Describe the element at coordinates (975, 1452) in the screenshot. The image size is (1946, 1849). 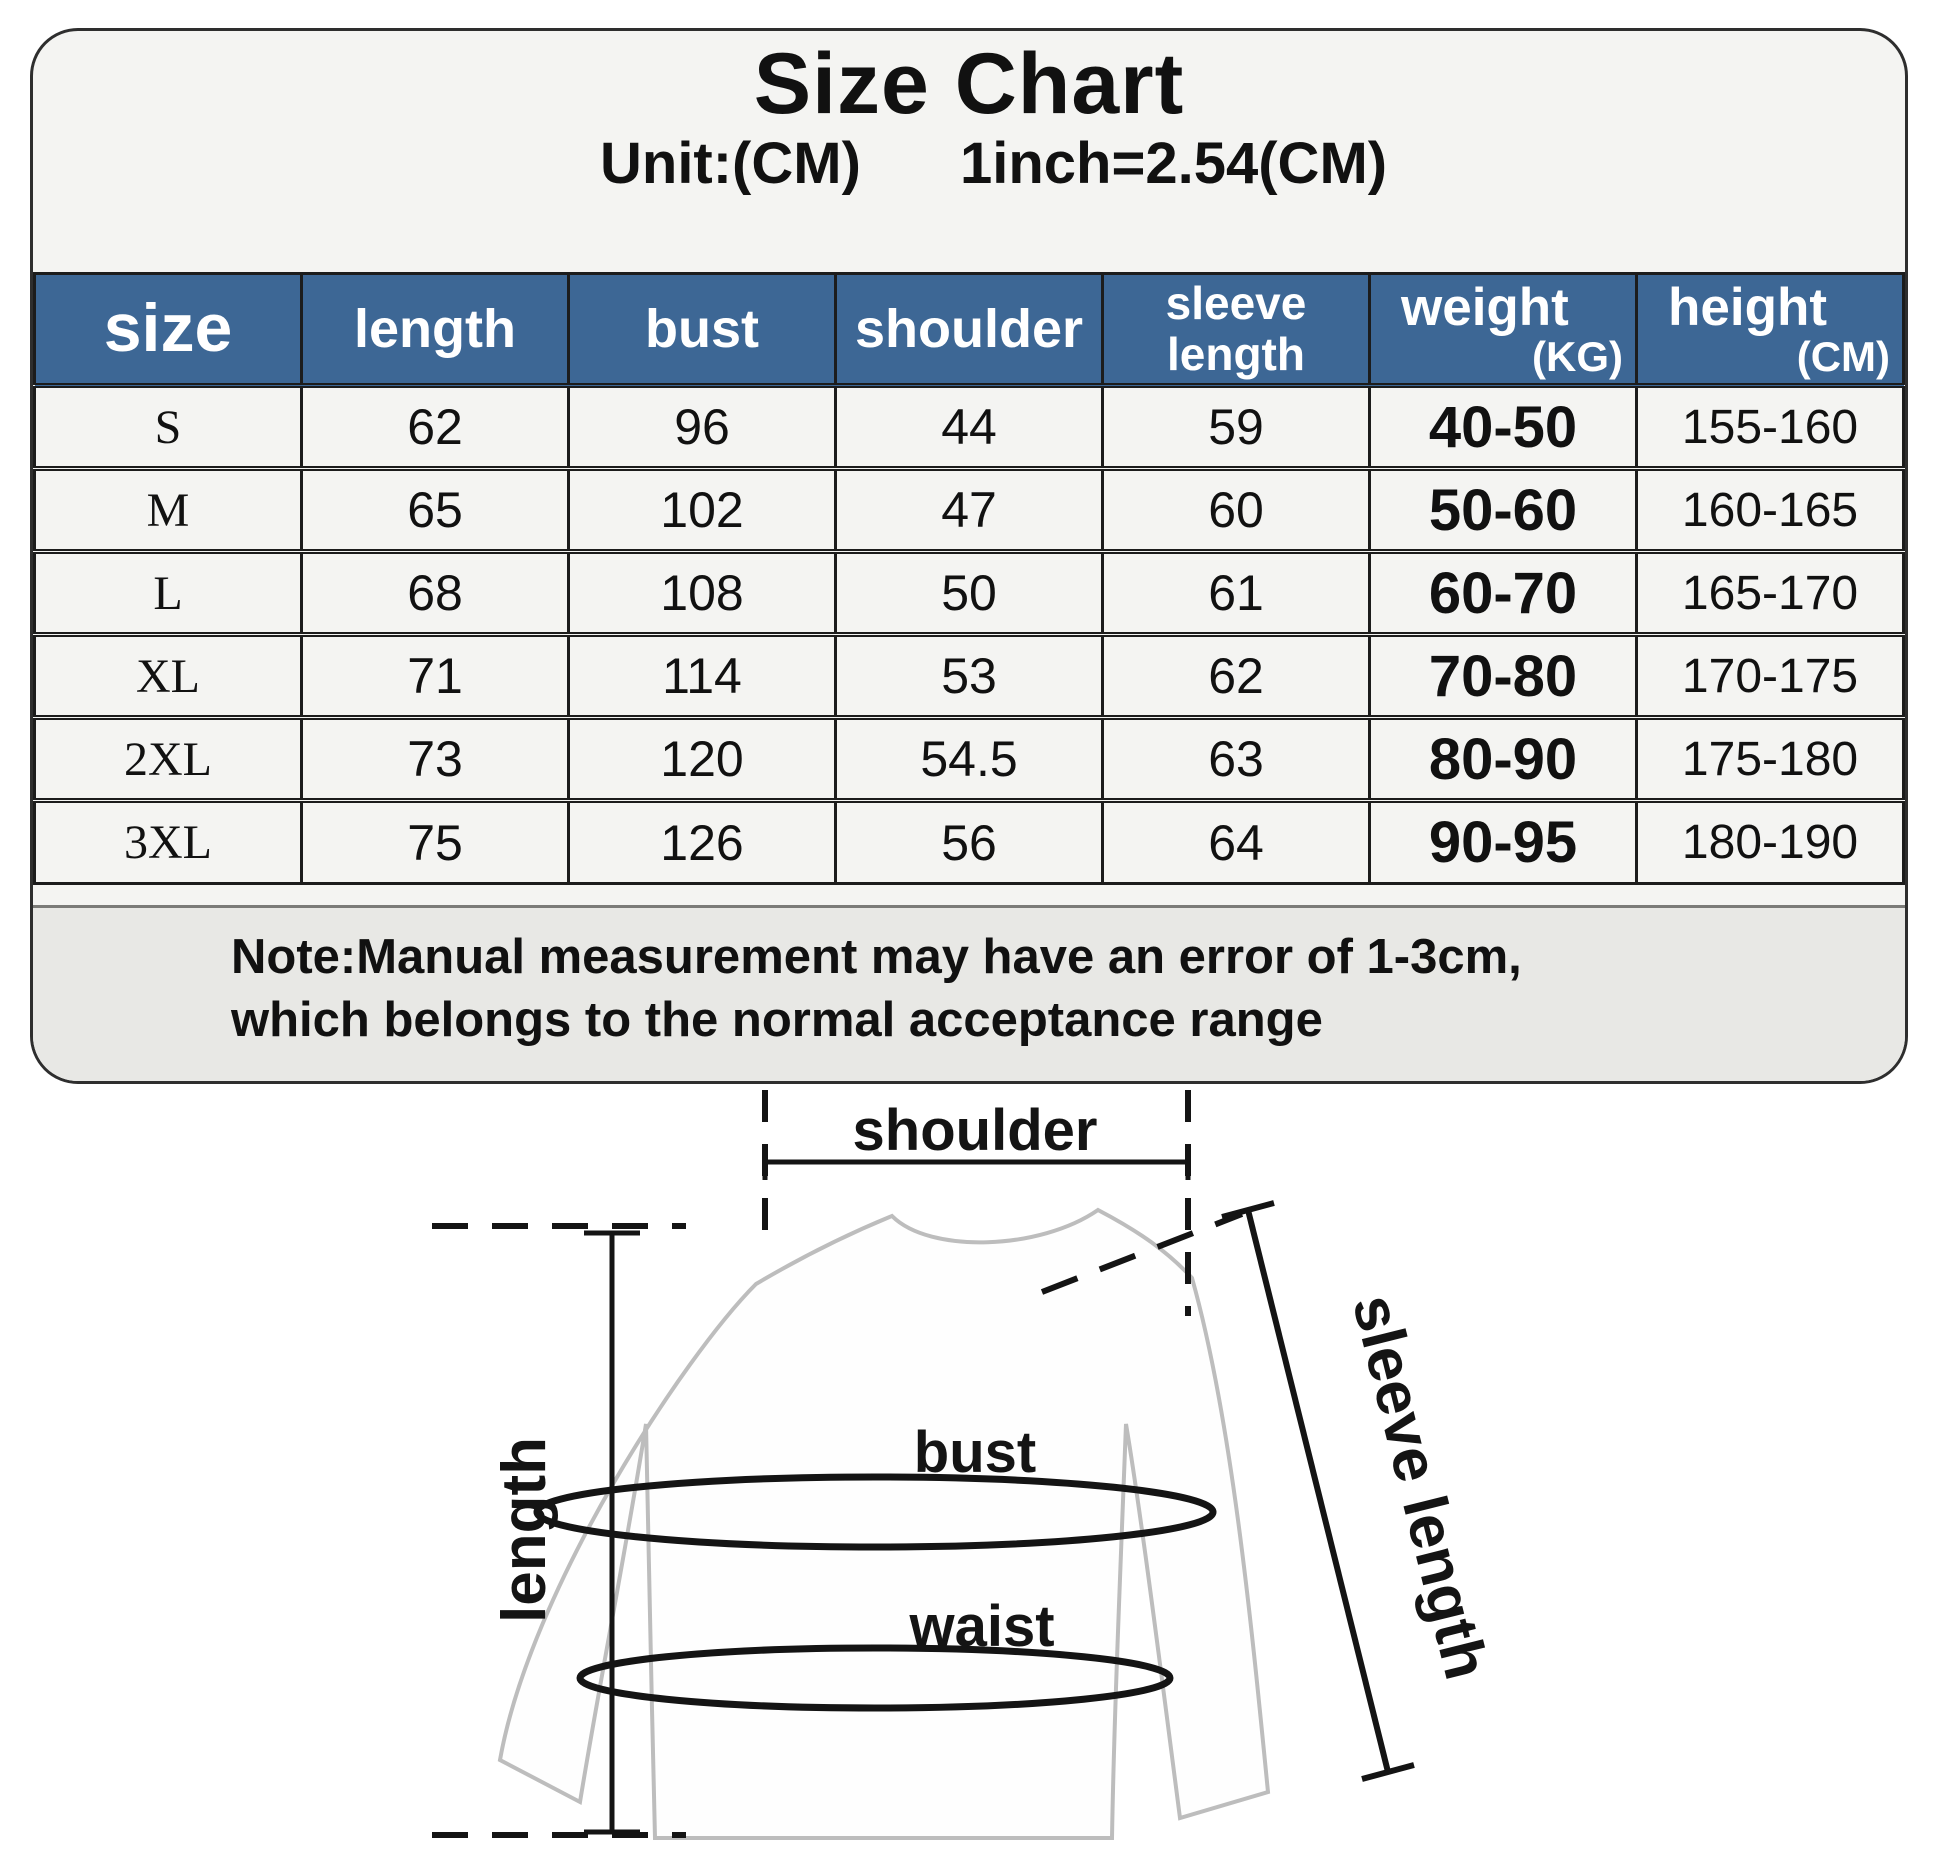
I see `bust-label: bust` at that location.